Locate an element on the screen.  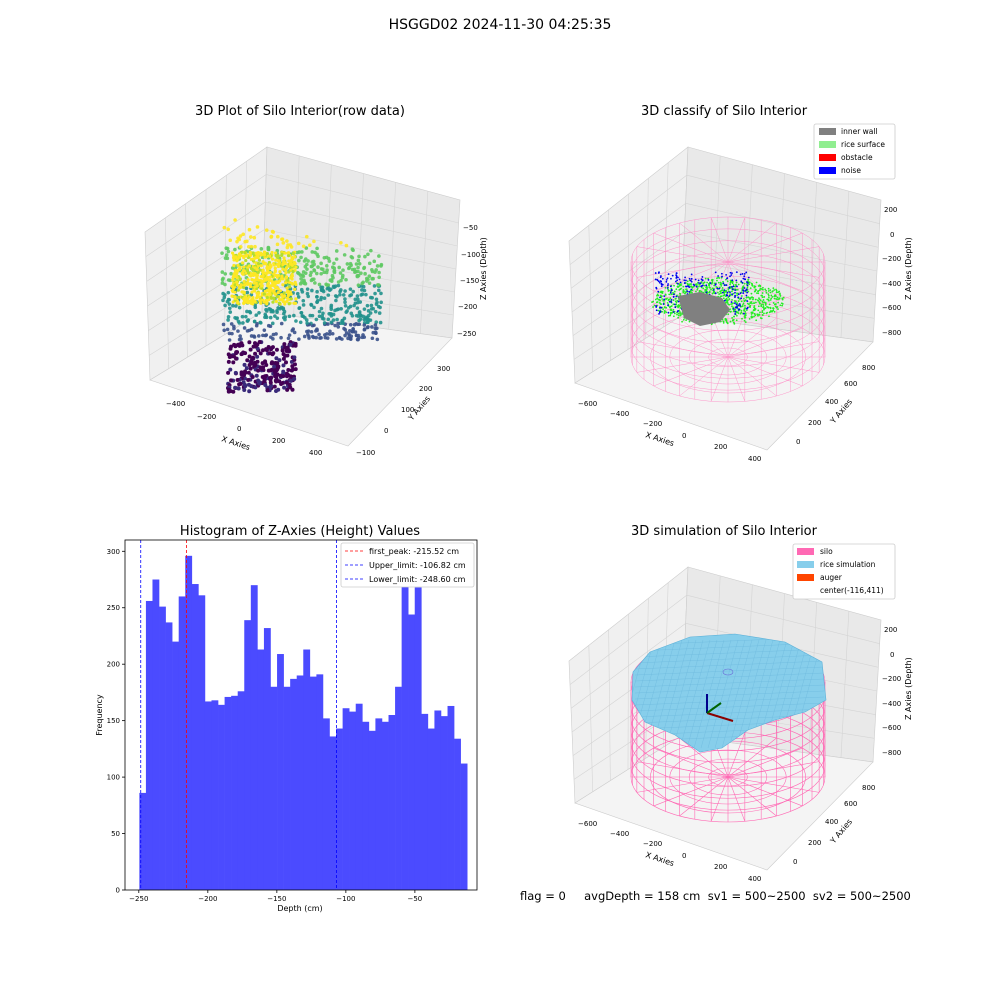
histogram-x-tick: −100 is located at coordinates (345, 899).